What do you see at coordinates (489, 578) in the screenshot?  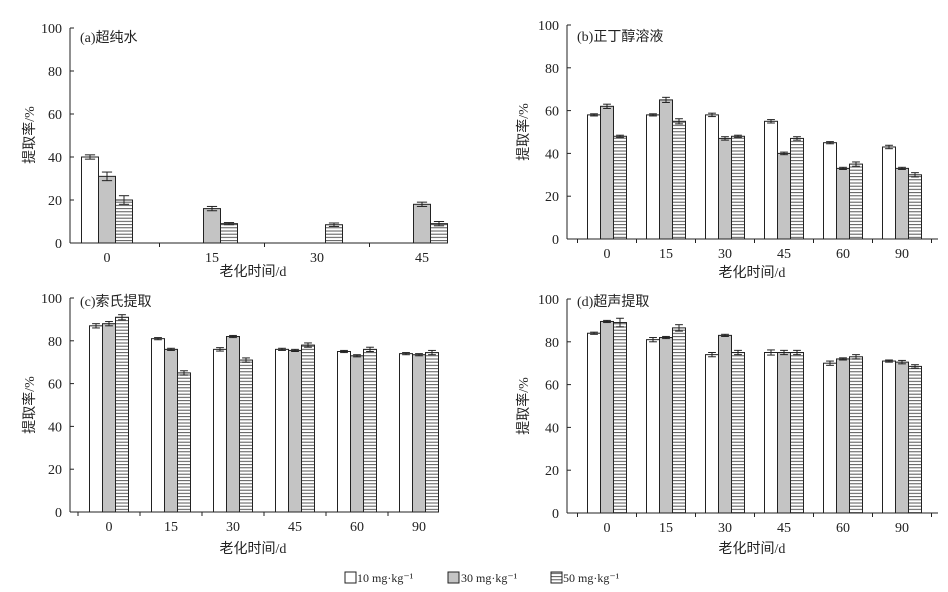 I see `legend-label-30: 30 mg·kg⁻¹` at bounding box center [489, 578].